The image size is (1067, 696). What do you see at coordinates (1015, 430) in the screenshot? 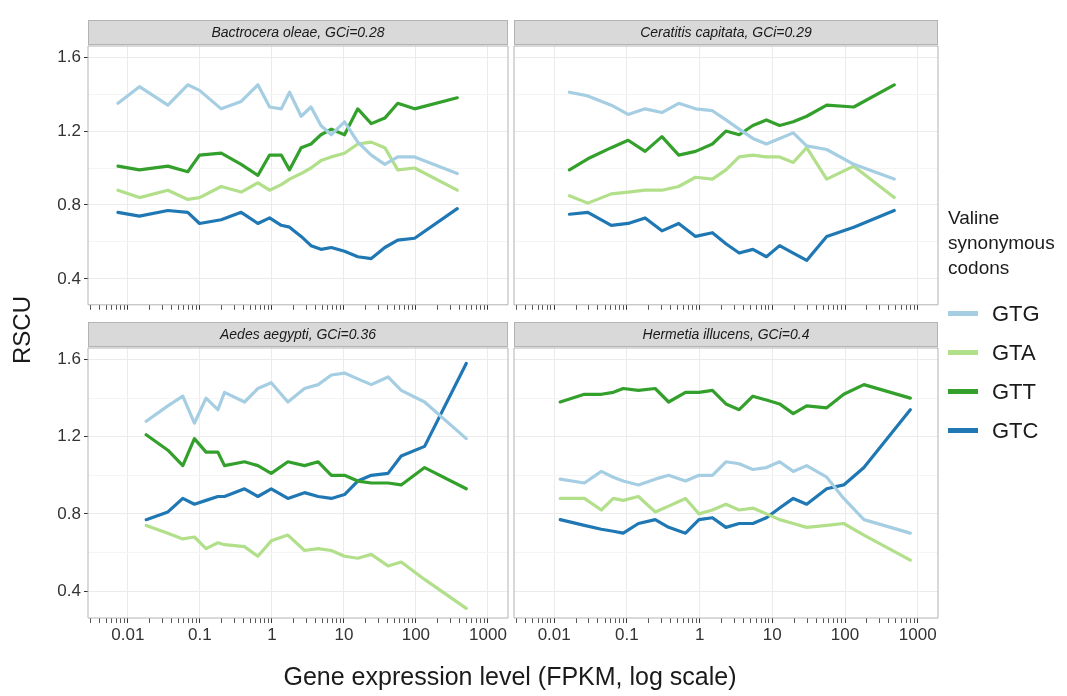
I see `legend-label: GTC` at bounding box center [1015, 430].